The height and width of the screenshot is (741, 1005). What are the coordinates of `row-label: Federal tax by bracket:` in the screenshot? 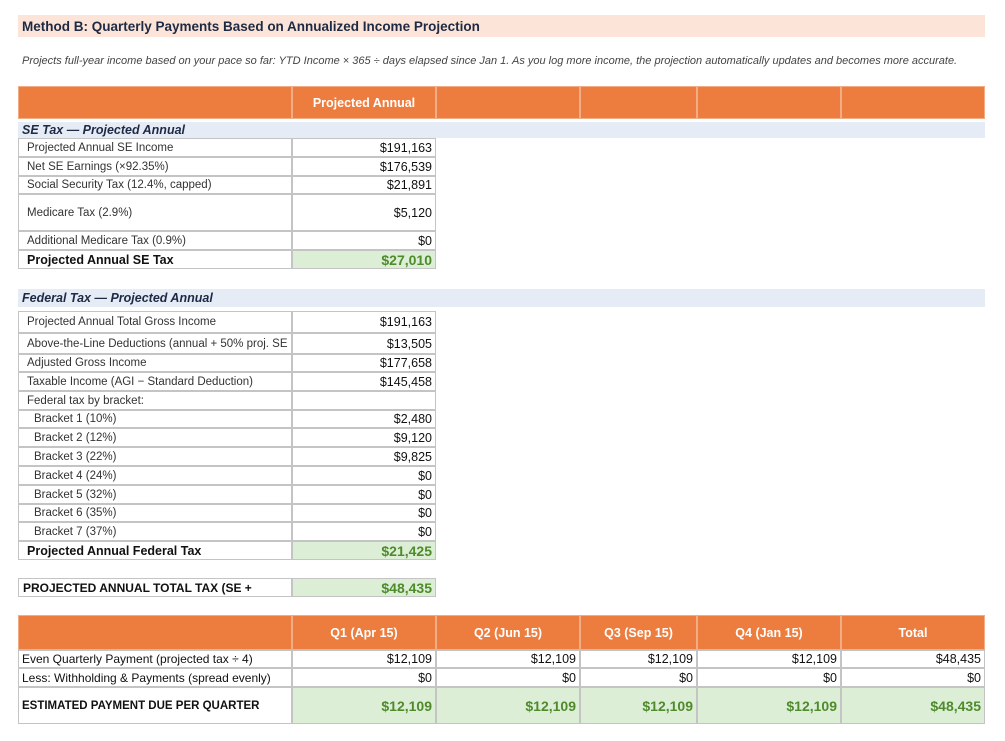 It's located at (155, 400).